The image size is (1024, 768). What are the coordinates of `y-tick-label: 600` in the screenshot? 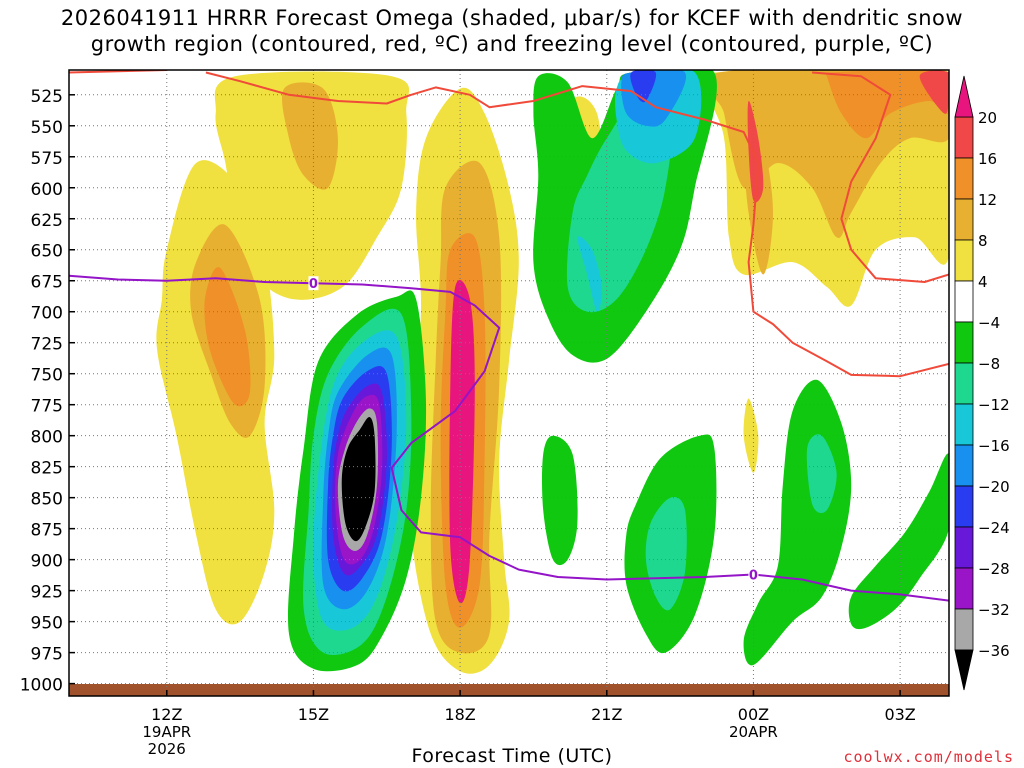 It's located at (47, 190).